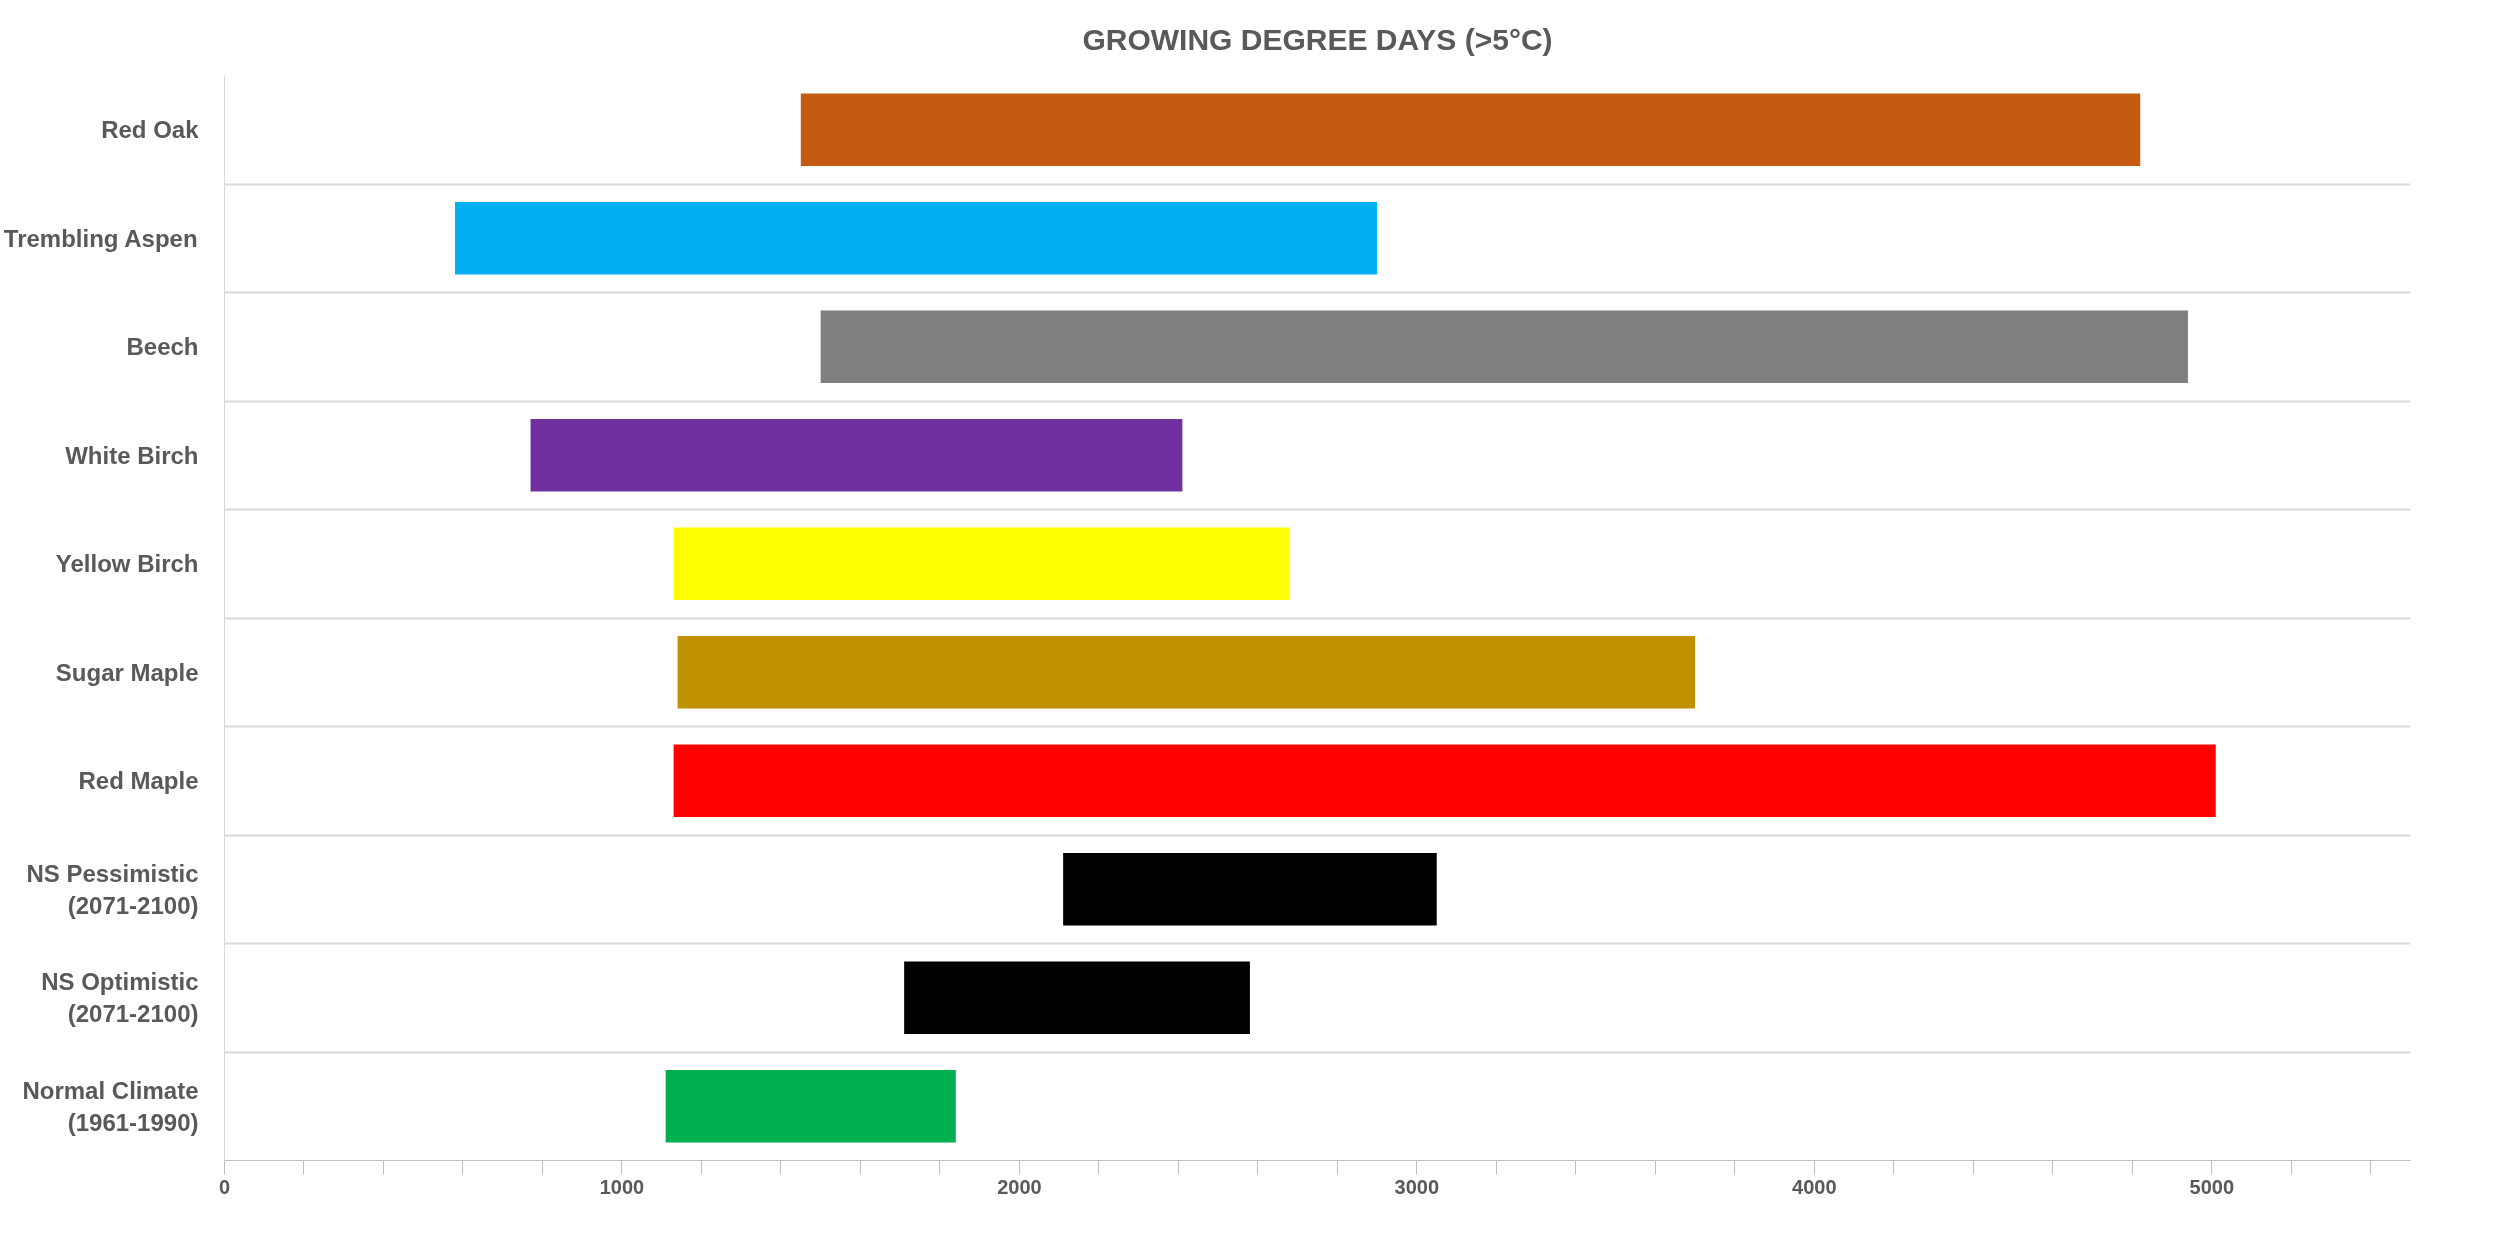  I want to click on y-tick-label: NS Optimistic (2071-2100), so click(120, 998).